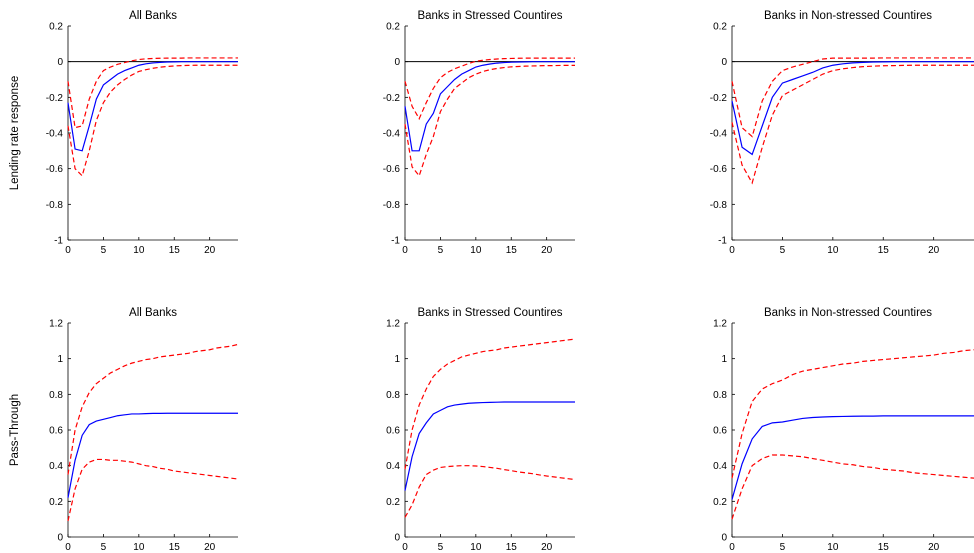 The height and width of the screenshot is (553, 974). What do you see at coordinates (15, 430) in the screenshot?
I see `y-axis-label: Pass-Through` at bounding box center [15, 430].